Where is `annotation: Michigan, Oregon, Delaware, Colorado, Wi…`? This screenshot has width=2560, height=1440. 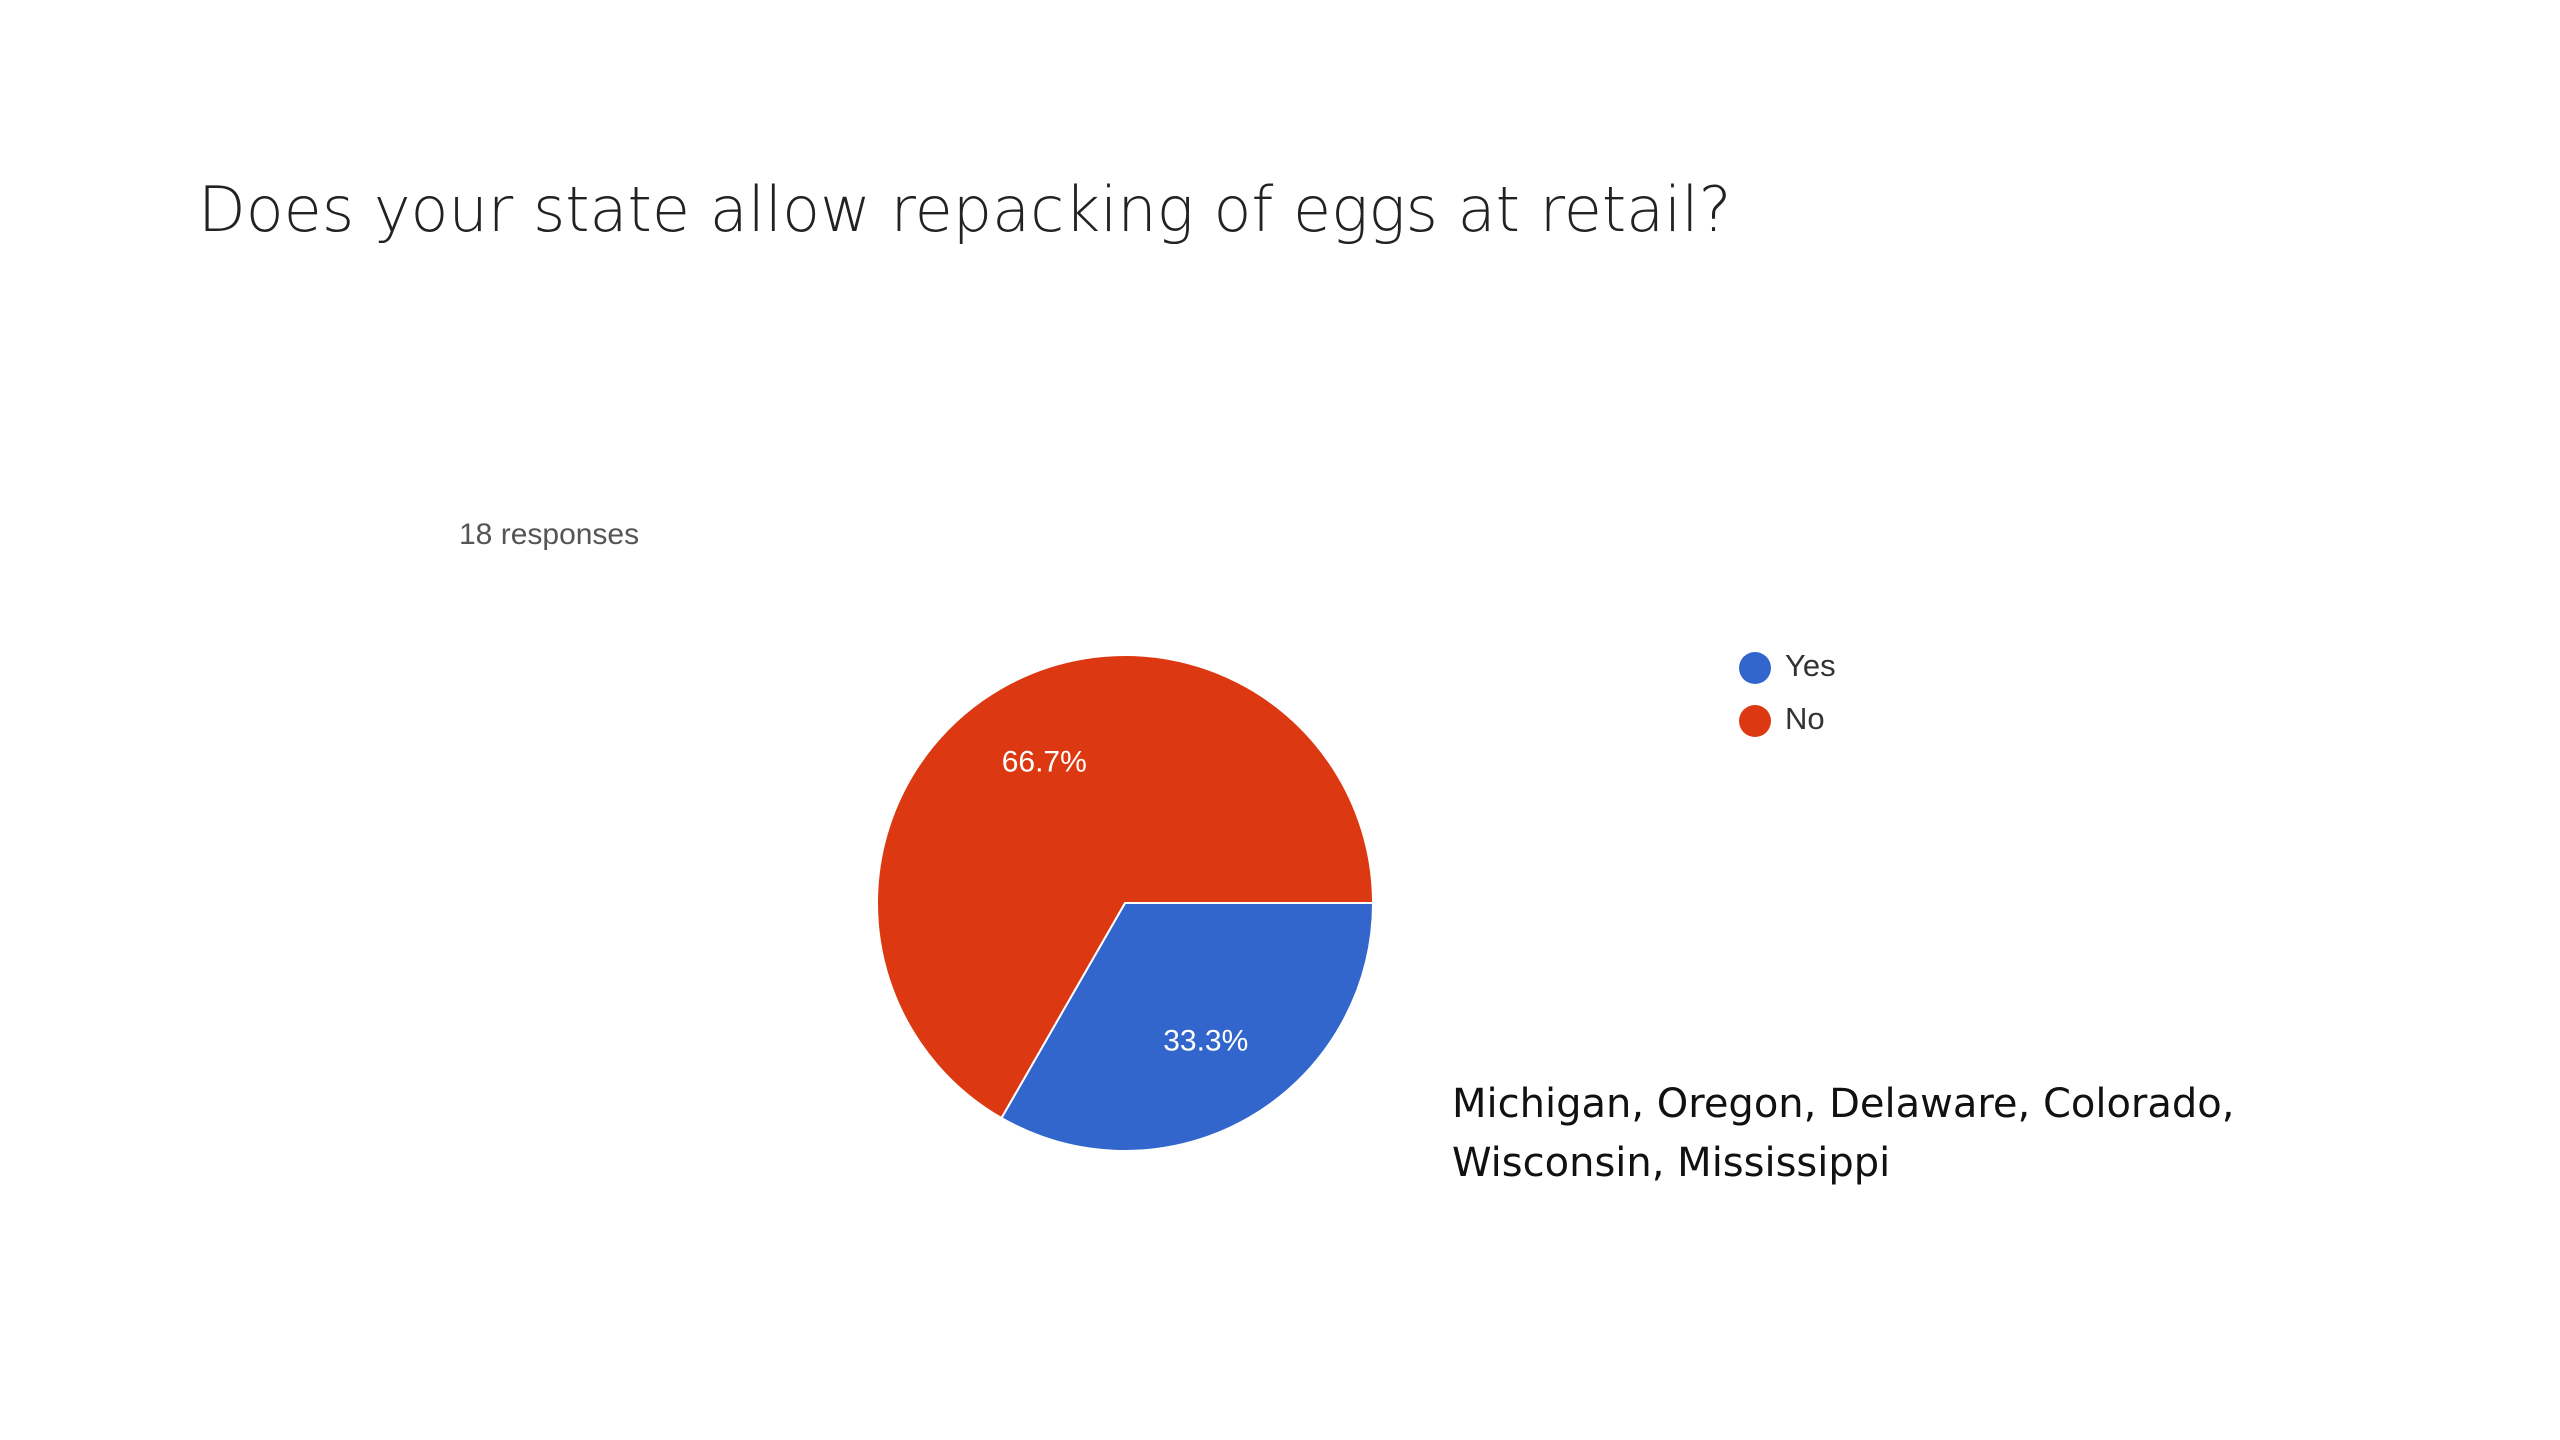 annotation: Michigan, Oregon, Delaware, Colorado, Wi… is located at coordinates (1843, 1133).